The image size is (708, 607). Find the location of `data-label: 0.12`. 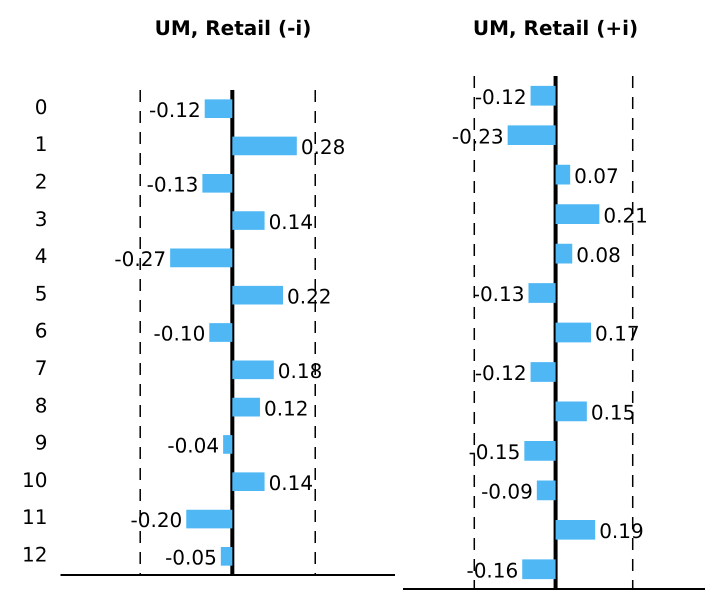

data-label: 0.12 is located at coordinates (286, 408).